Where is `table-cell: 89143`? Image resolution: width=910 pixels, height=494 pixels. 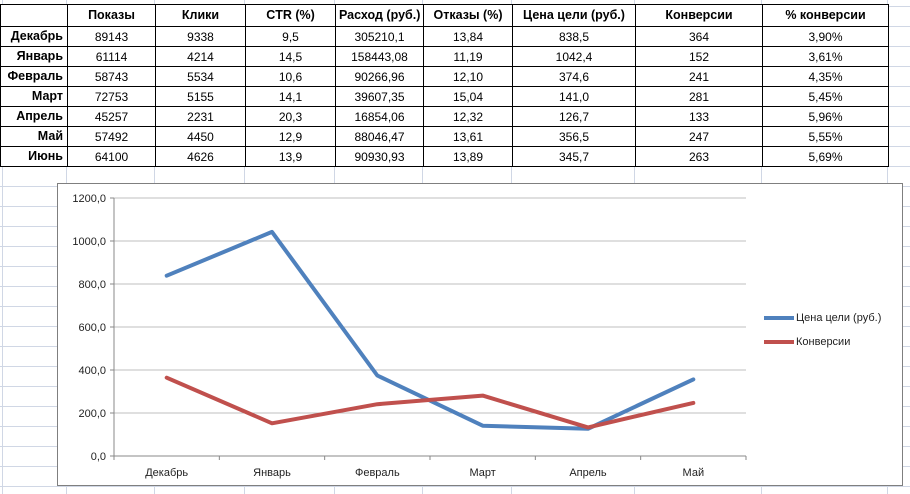
table-cell: 89143 is located at coordinates (111, 36).